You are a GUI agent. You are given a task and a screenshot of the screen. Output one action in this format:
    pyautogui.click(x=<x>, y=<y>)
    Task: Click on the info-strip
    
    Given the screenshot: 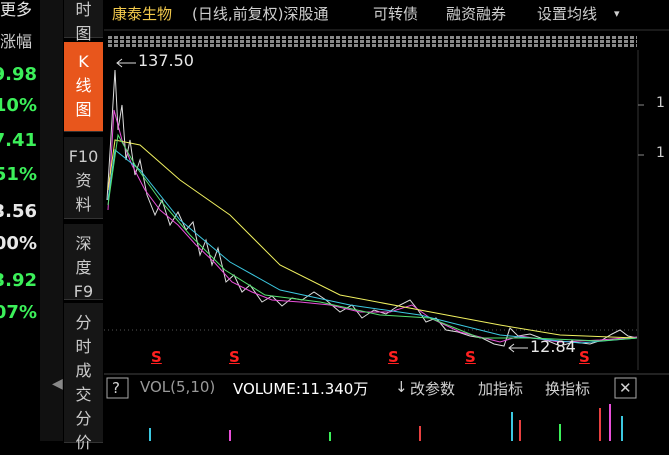 What is the action you would take?
    pyautogui.click(x=371, y=41)
    